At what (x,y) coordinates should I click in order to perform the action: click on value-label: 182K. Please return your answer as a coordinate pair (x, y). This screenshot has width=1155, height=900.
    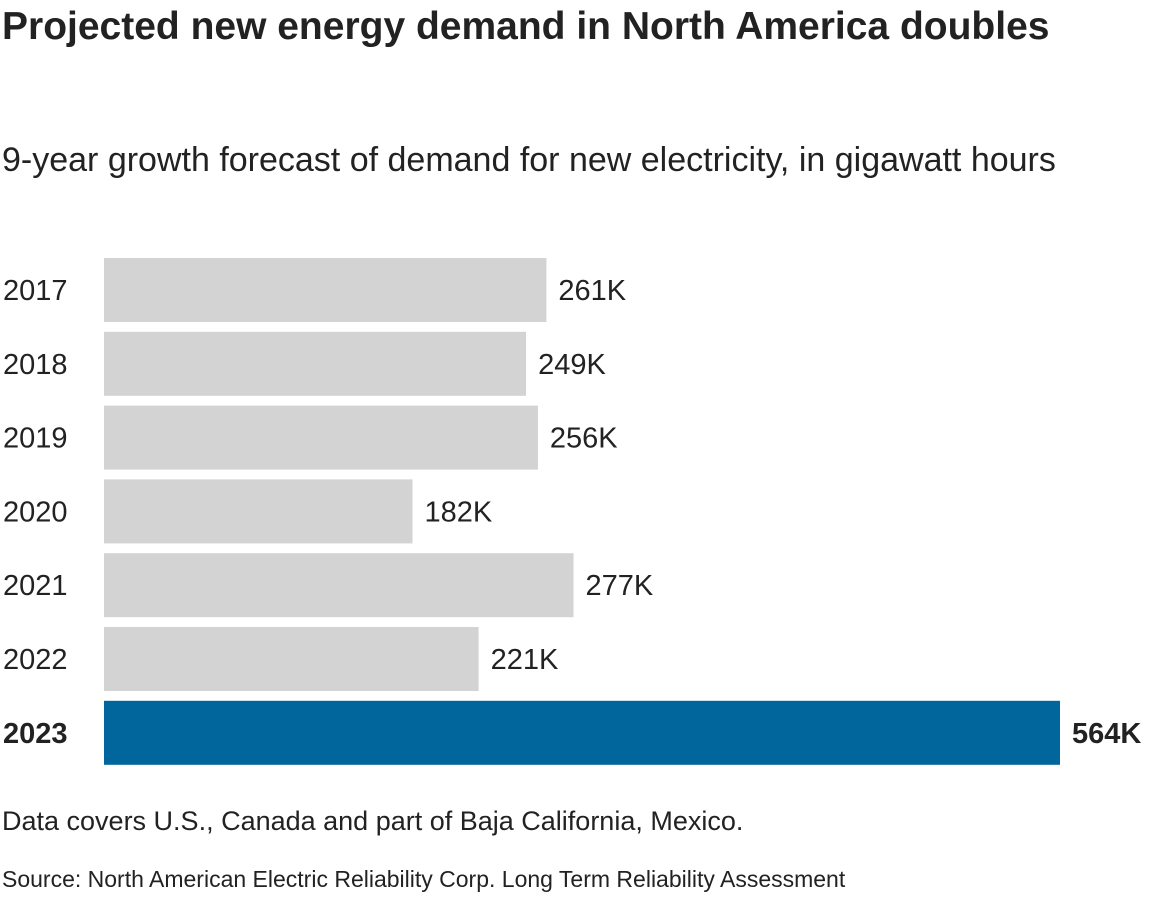
    Looking at the image, I should click on (458, 512).